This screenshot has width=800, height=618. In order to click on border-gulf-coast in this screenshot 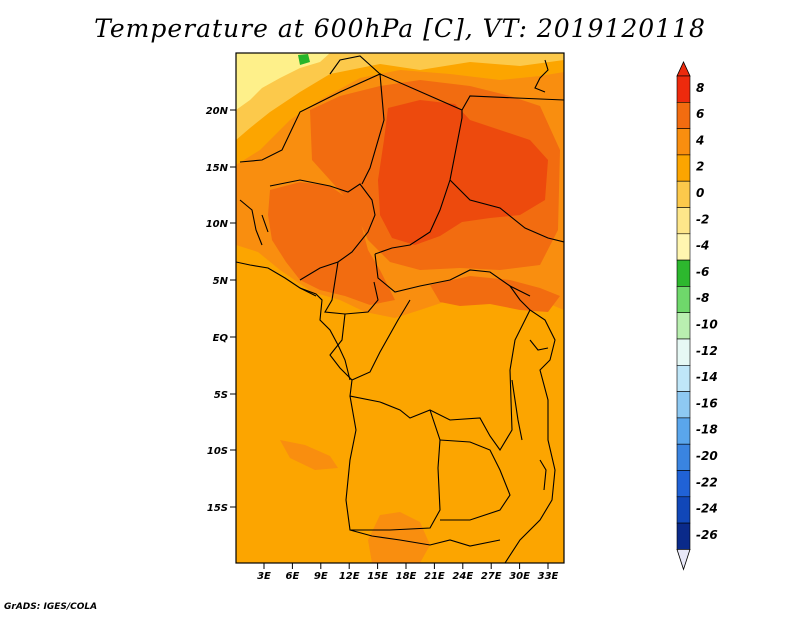, I will do `click(325, 334)`.